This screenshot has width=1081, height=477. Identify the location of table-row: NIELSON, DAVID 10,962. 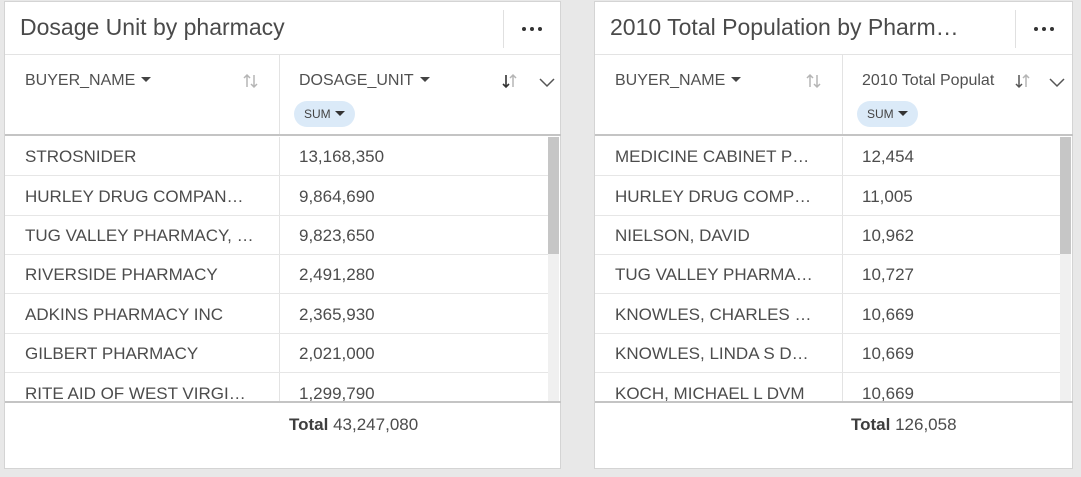
(827, 235).